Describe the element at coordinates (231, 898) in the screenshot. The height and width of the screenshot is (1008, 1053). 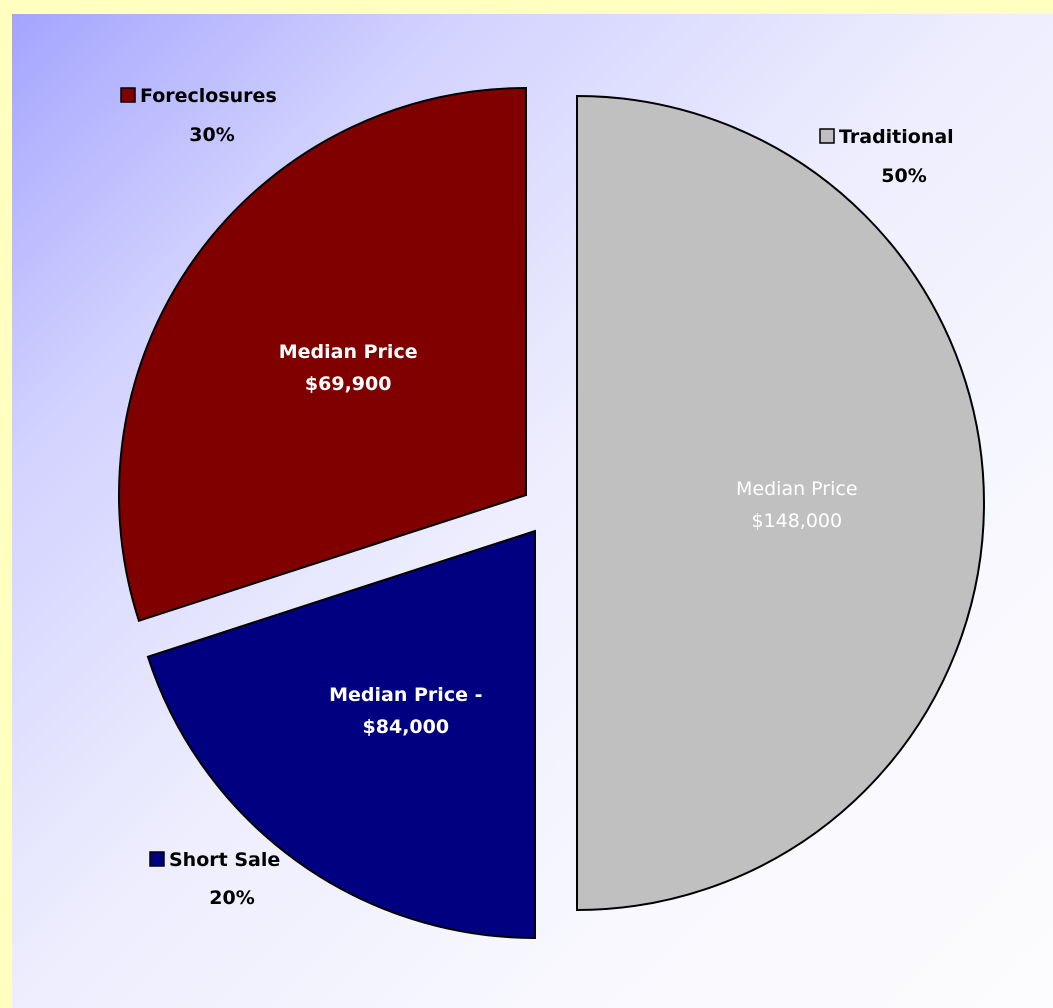
I see `percent-label-short-sale: 20%` at that location.